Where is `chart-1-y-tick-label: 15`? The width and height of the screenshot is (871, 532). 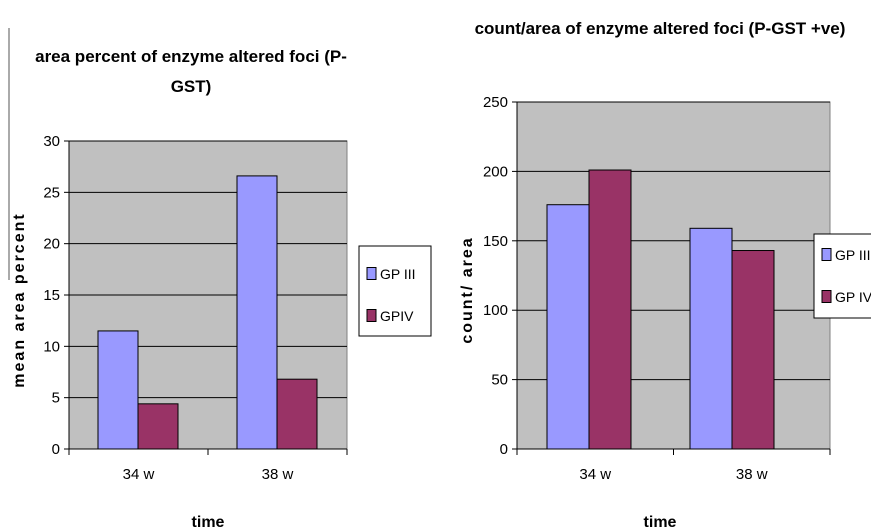
chart-1-y-tick-label: 15 is located at coordinates (51, 295).